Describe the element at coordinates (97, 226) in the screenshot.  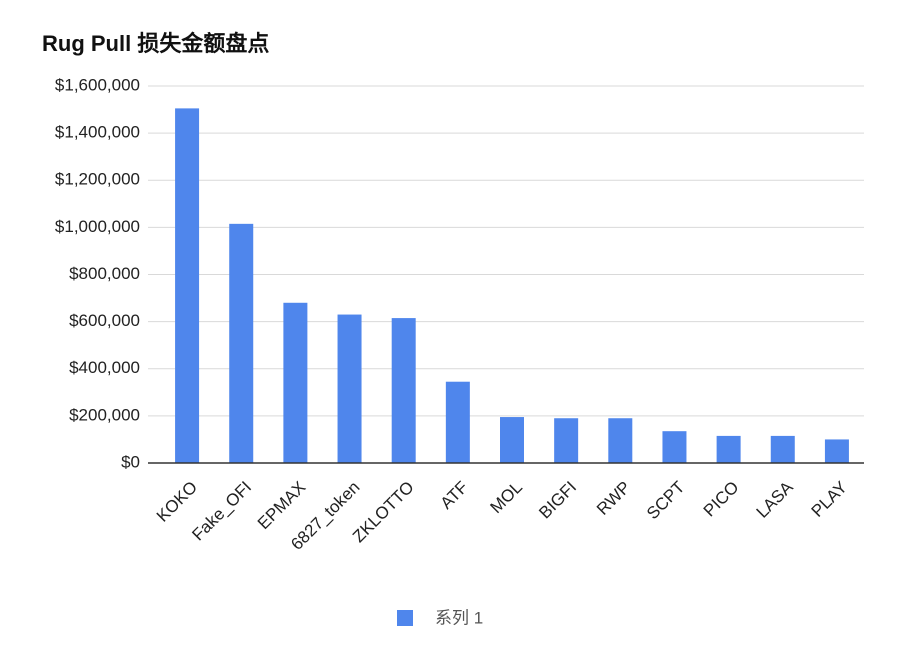
I see `y-tick-label: $1,000,000` at that location.